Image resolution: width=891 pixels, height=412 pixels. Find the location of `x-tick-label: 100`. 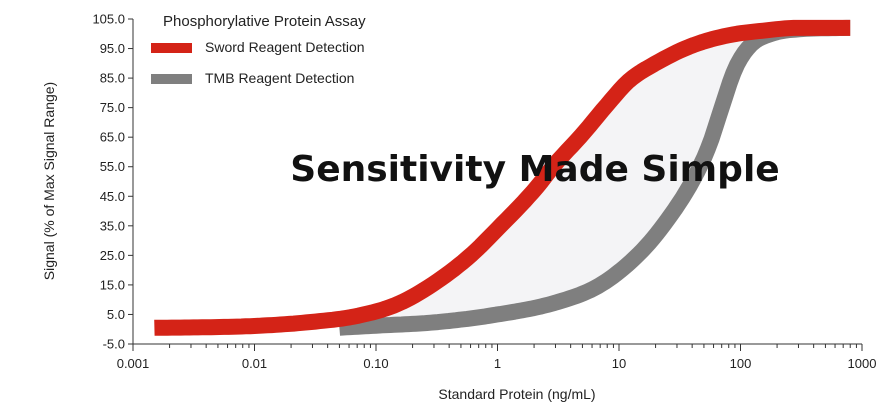

x-tick-label: 100 is located at coordinates (741, 363).